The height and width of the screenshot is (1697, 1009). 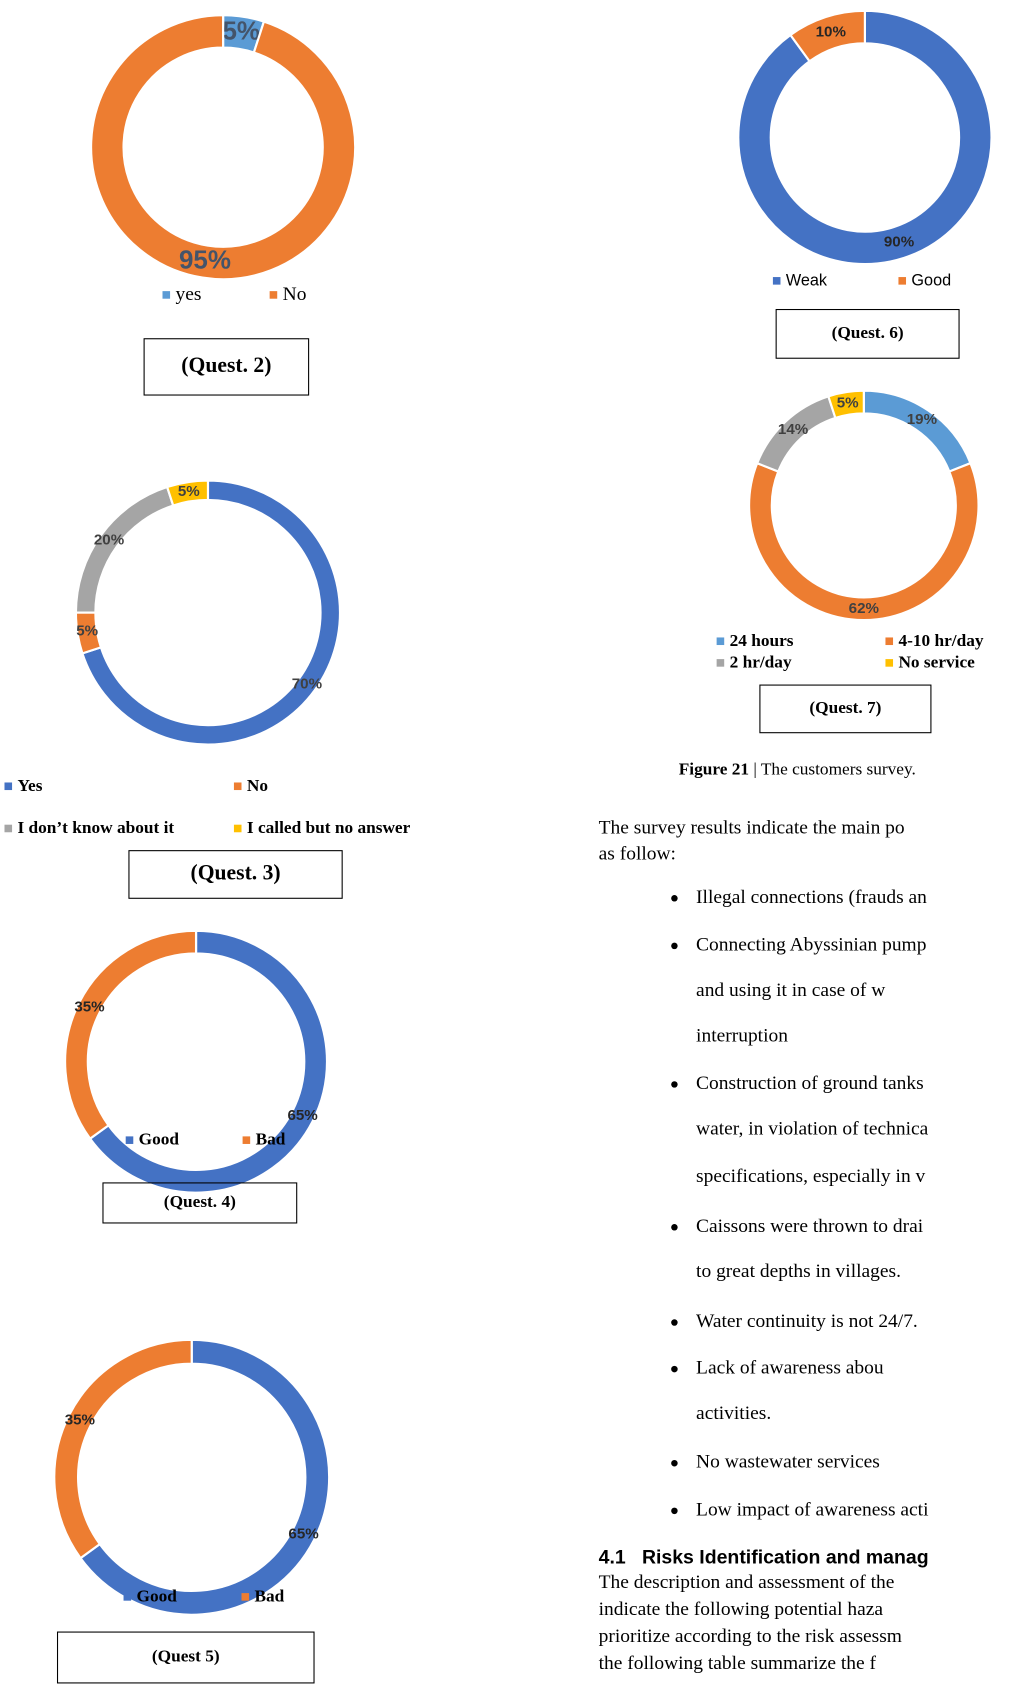 I want to click on chart-caption: (Quest. 7), so click(x=845, y=707).